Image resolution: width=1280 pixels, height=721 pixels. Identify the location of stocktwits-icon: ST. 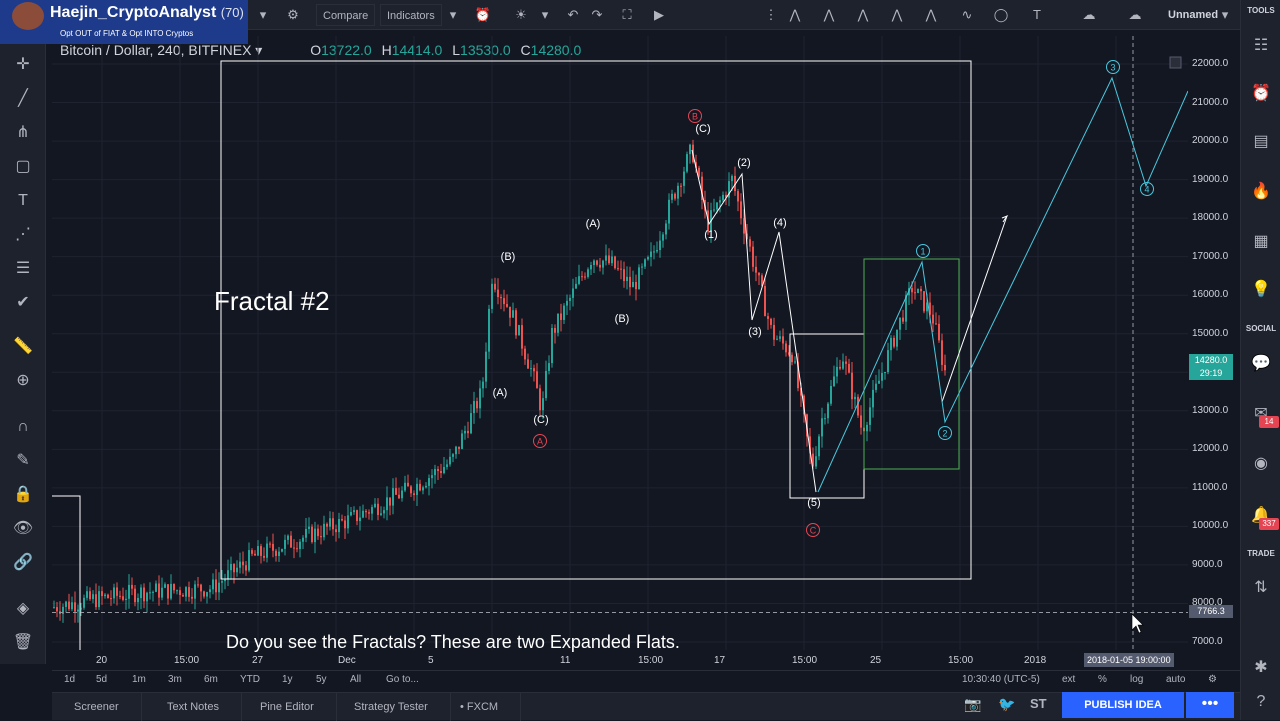
(1038, 703).